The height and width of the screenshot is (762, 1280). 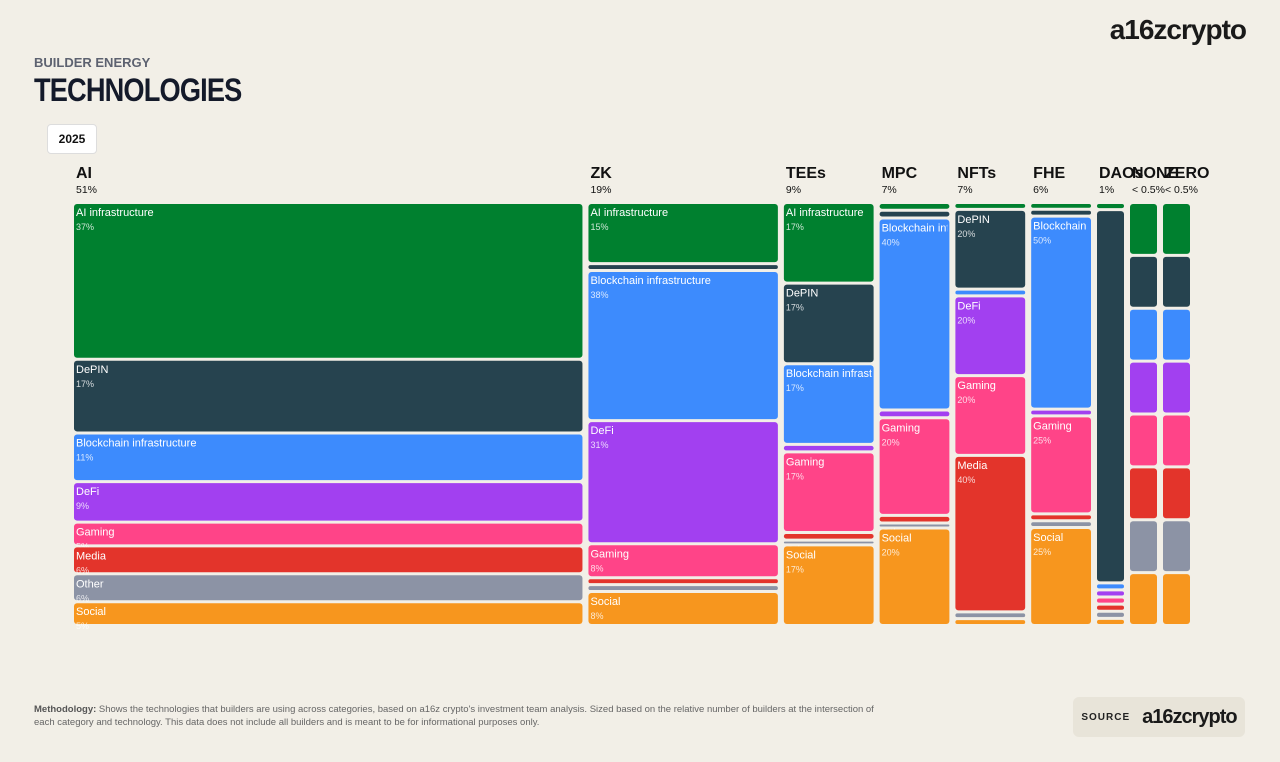 What do you see at coordinates (801, 561) in the screenshot?
I see `segment-labels: Social 17%` at bounding box center [801, 561].